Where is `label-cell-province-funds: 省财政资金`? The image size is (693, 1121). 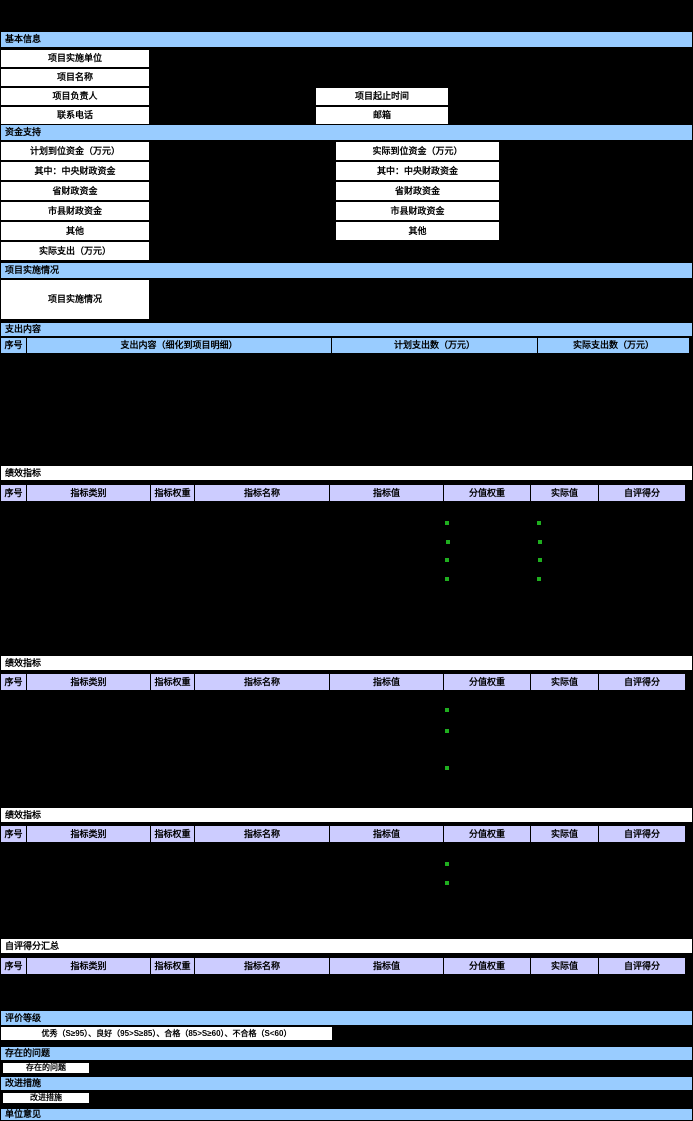
label-cell-province-funds: 省财政资金 is located at coordinates (75, 191).